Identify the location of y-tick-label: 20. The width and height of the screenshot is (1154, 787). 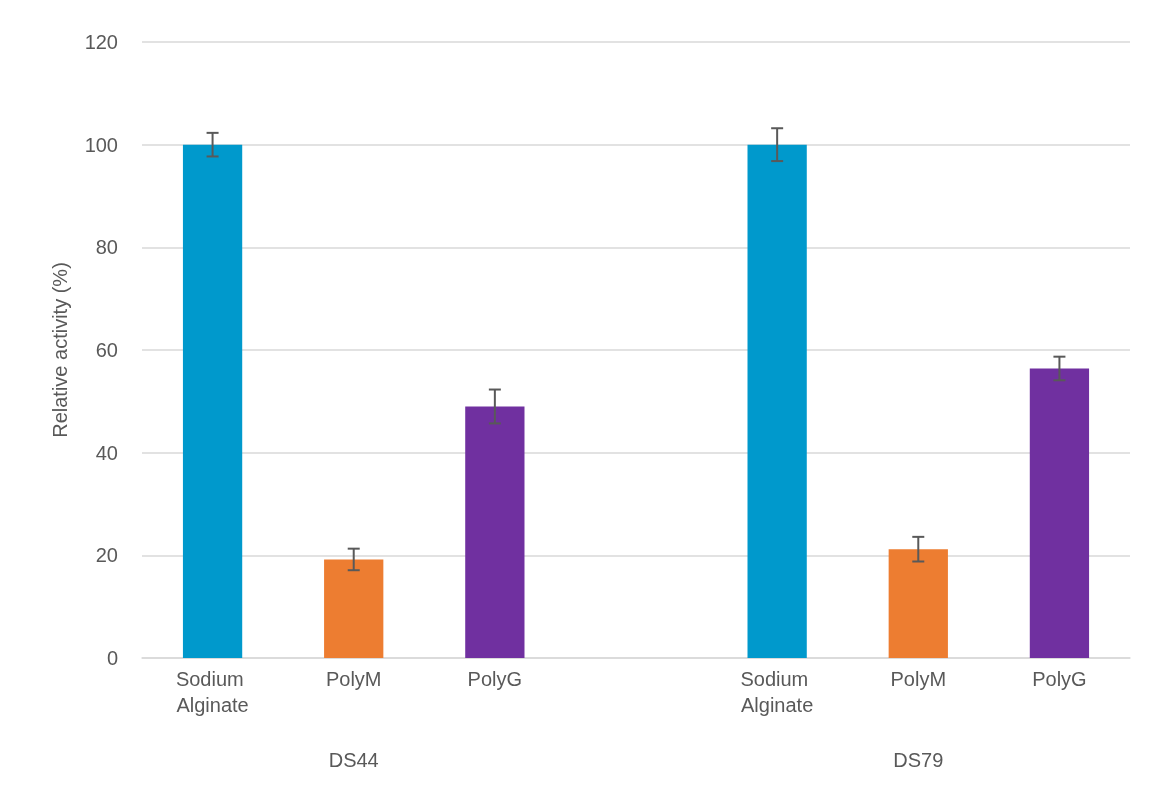
(106, 555).